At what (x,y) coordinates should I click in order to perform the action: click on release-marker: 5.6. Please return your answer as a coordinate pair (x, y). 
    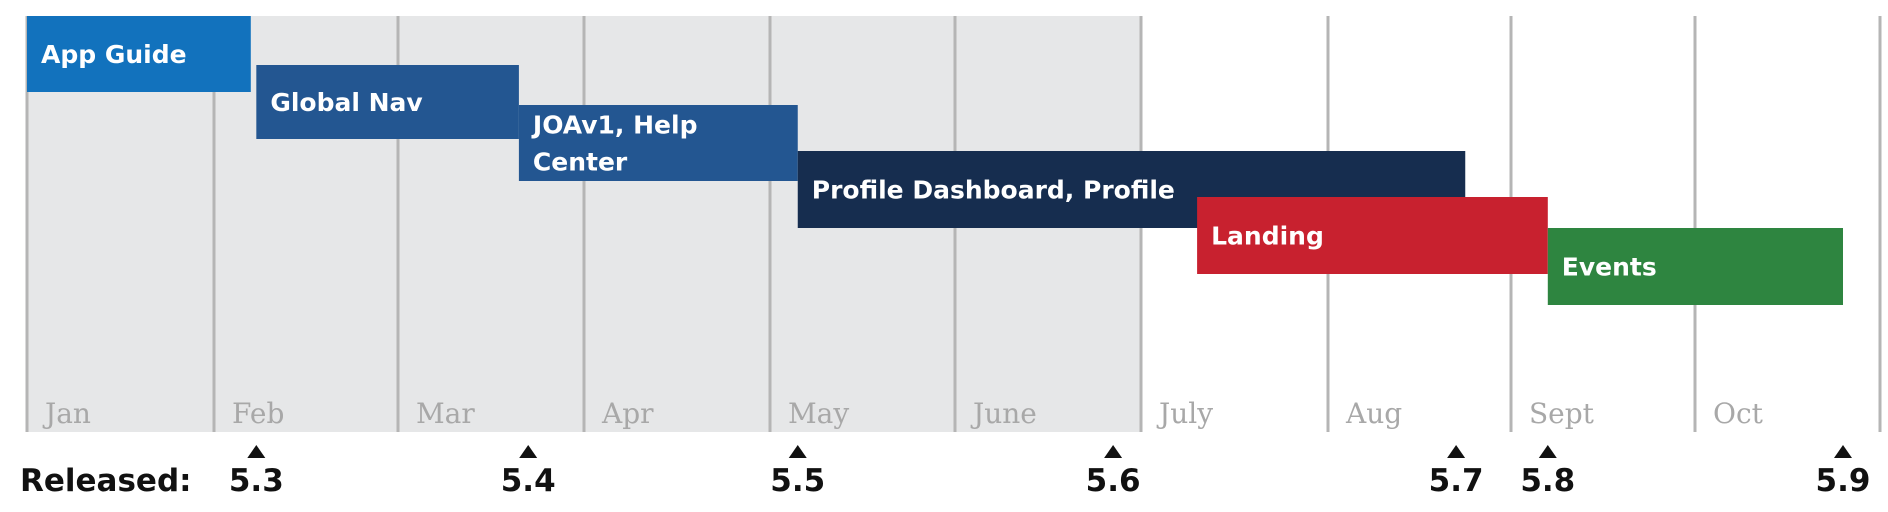
    Looking at the image, I should click on (1113, 472).